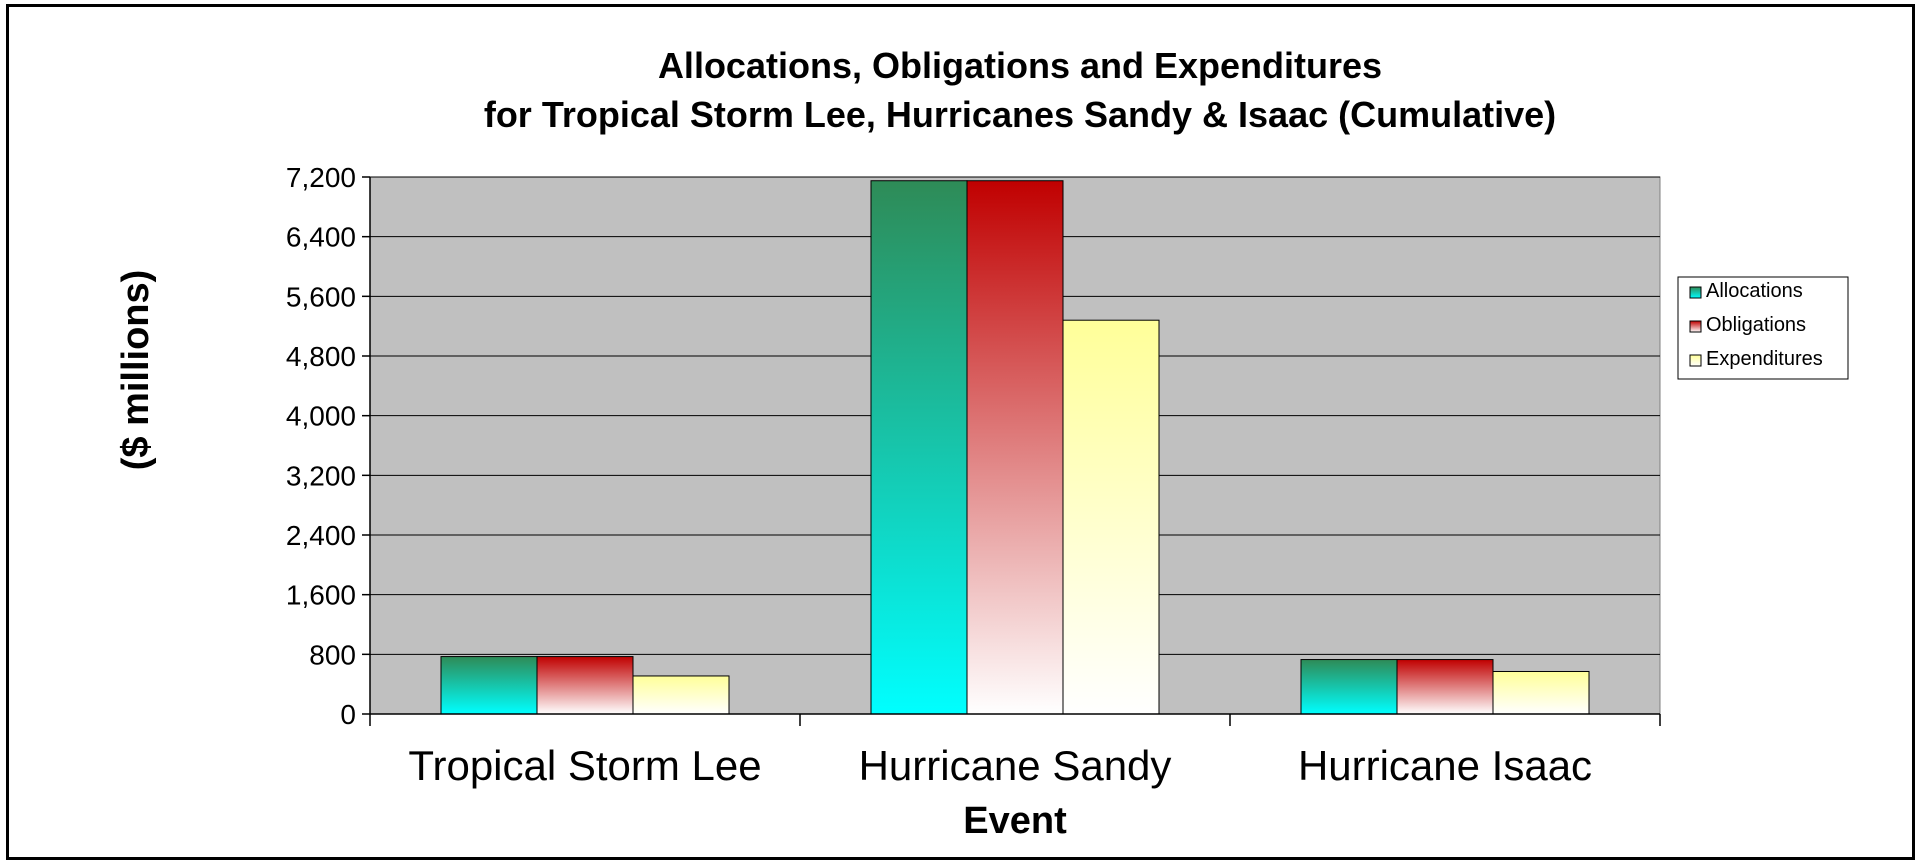 Image resolution: width=1923 pixels, height=864 pixels. I want to click on x-axis-title: Event, so click(1015, 821).